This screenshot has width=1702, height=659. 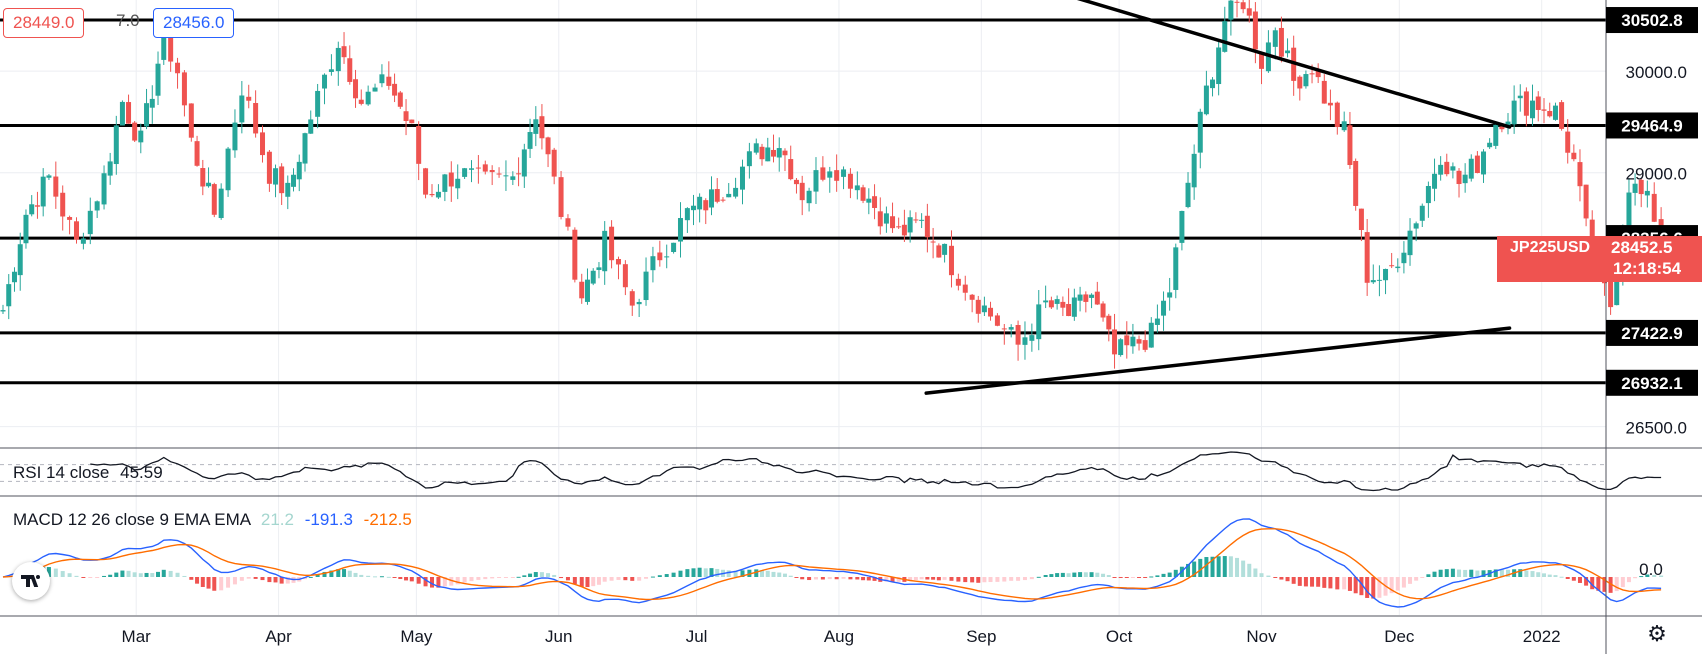 I want to click on ask-price: 28456.0, so click(x=194, y=23).